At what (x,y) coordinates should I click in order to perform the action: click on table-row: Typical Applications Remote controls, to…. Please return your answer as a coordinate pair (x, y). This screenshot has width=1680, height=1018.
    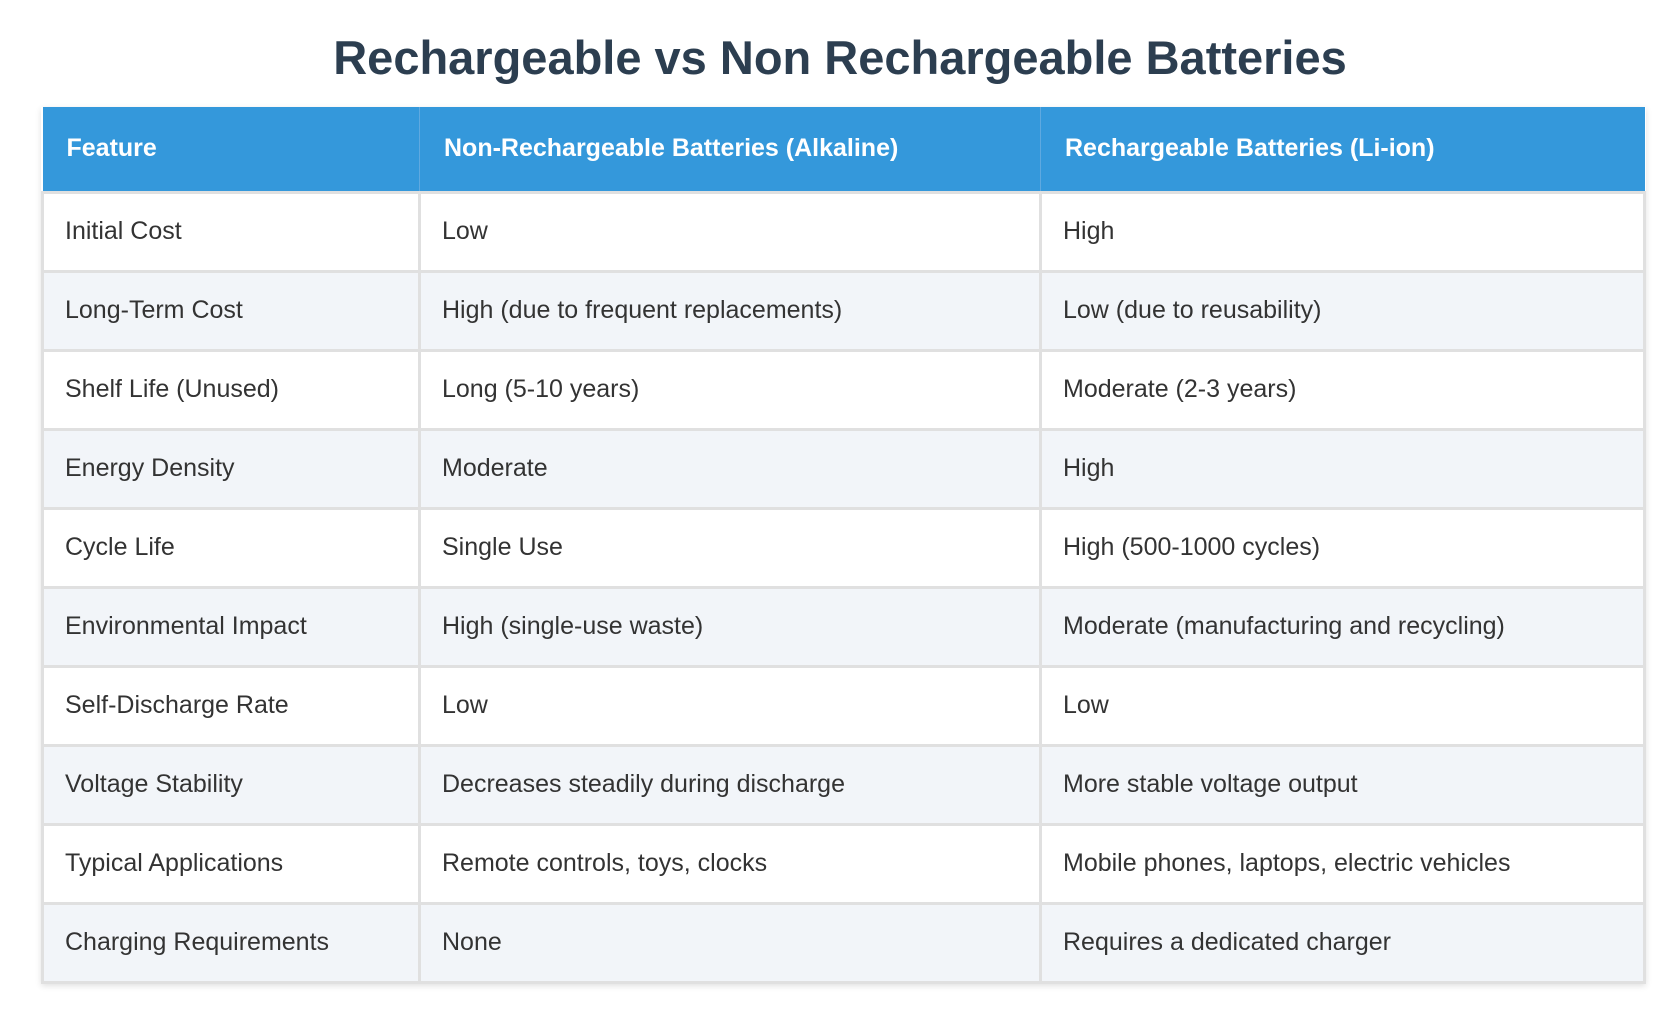
    Looking at the image, I should click on (843, 863).